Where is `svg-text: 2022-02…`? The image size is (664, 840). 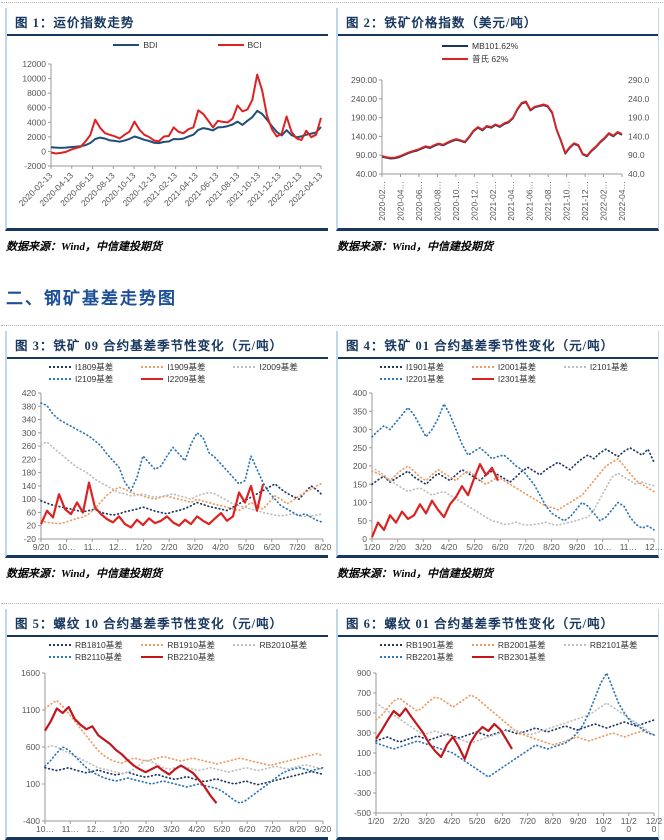
svg-text: 2022-02… is located at coordinates (604, 201).